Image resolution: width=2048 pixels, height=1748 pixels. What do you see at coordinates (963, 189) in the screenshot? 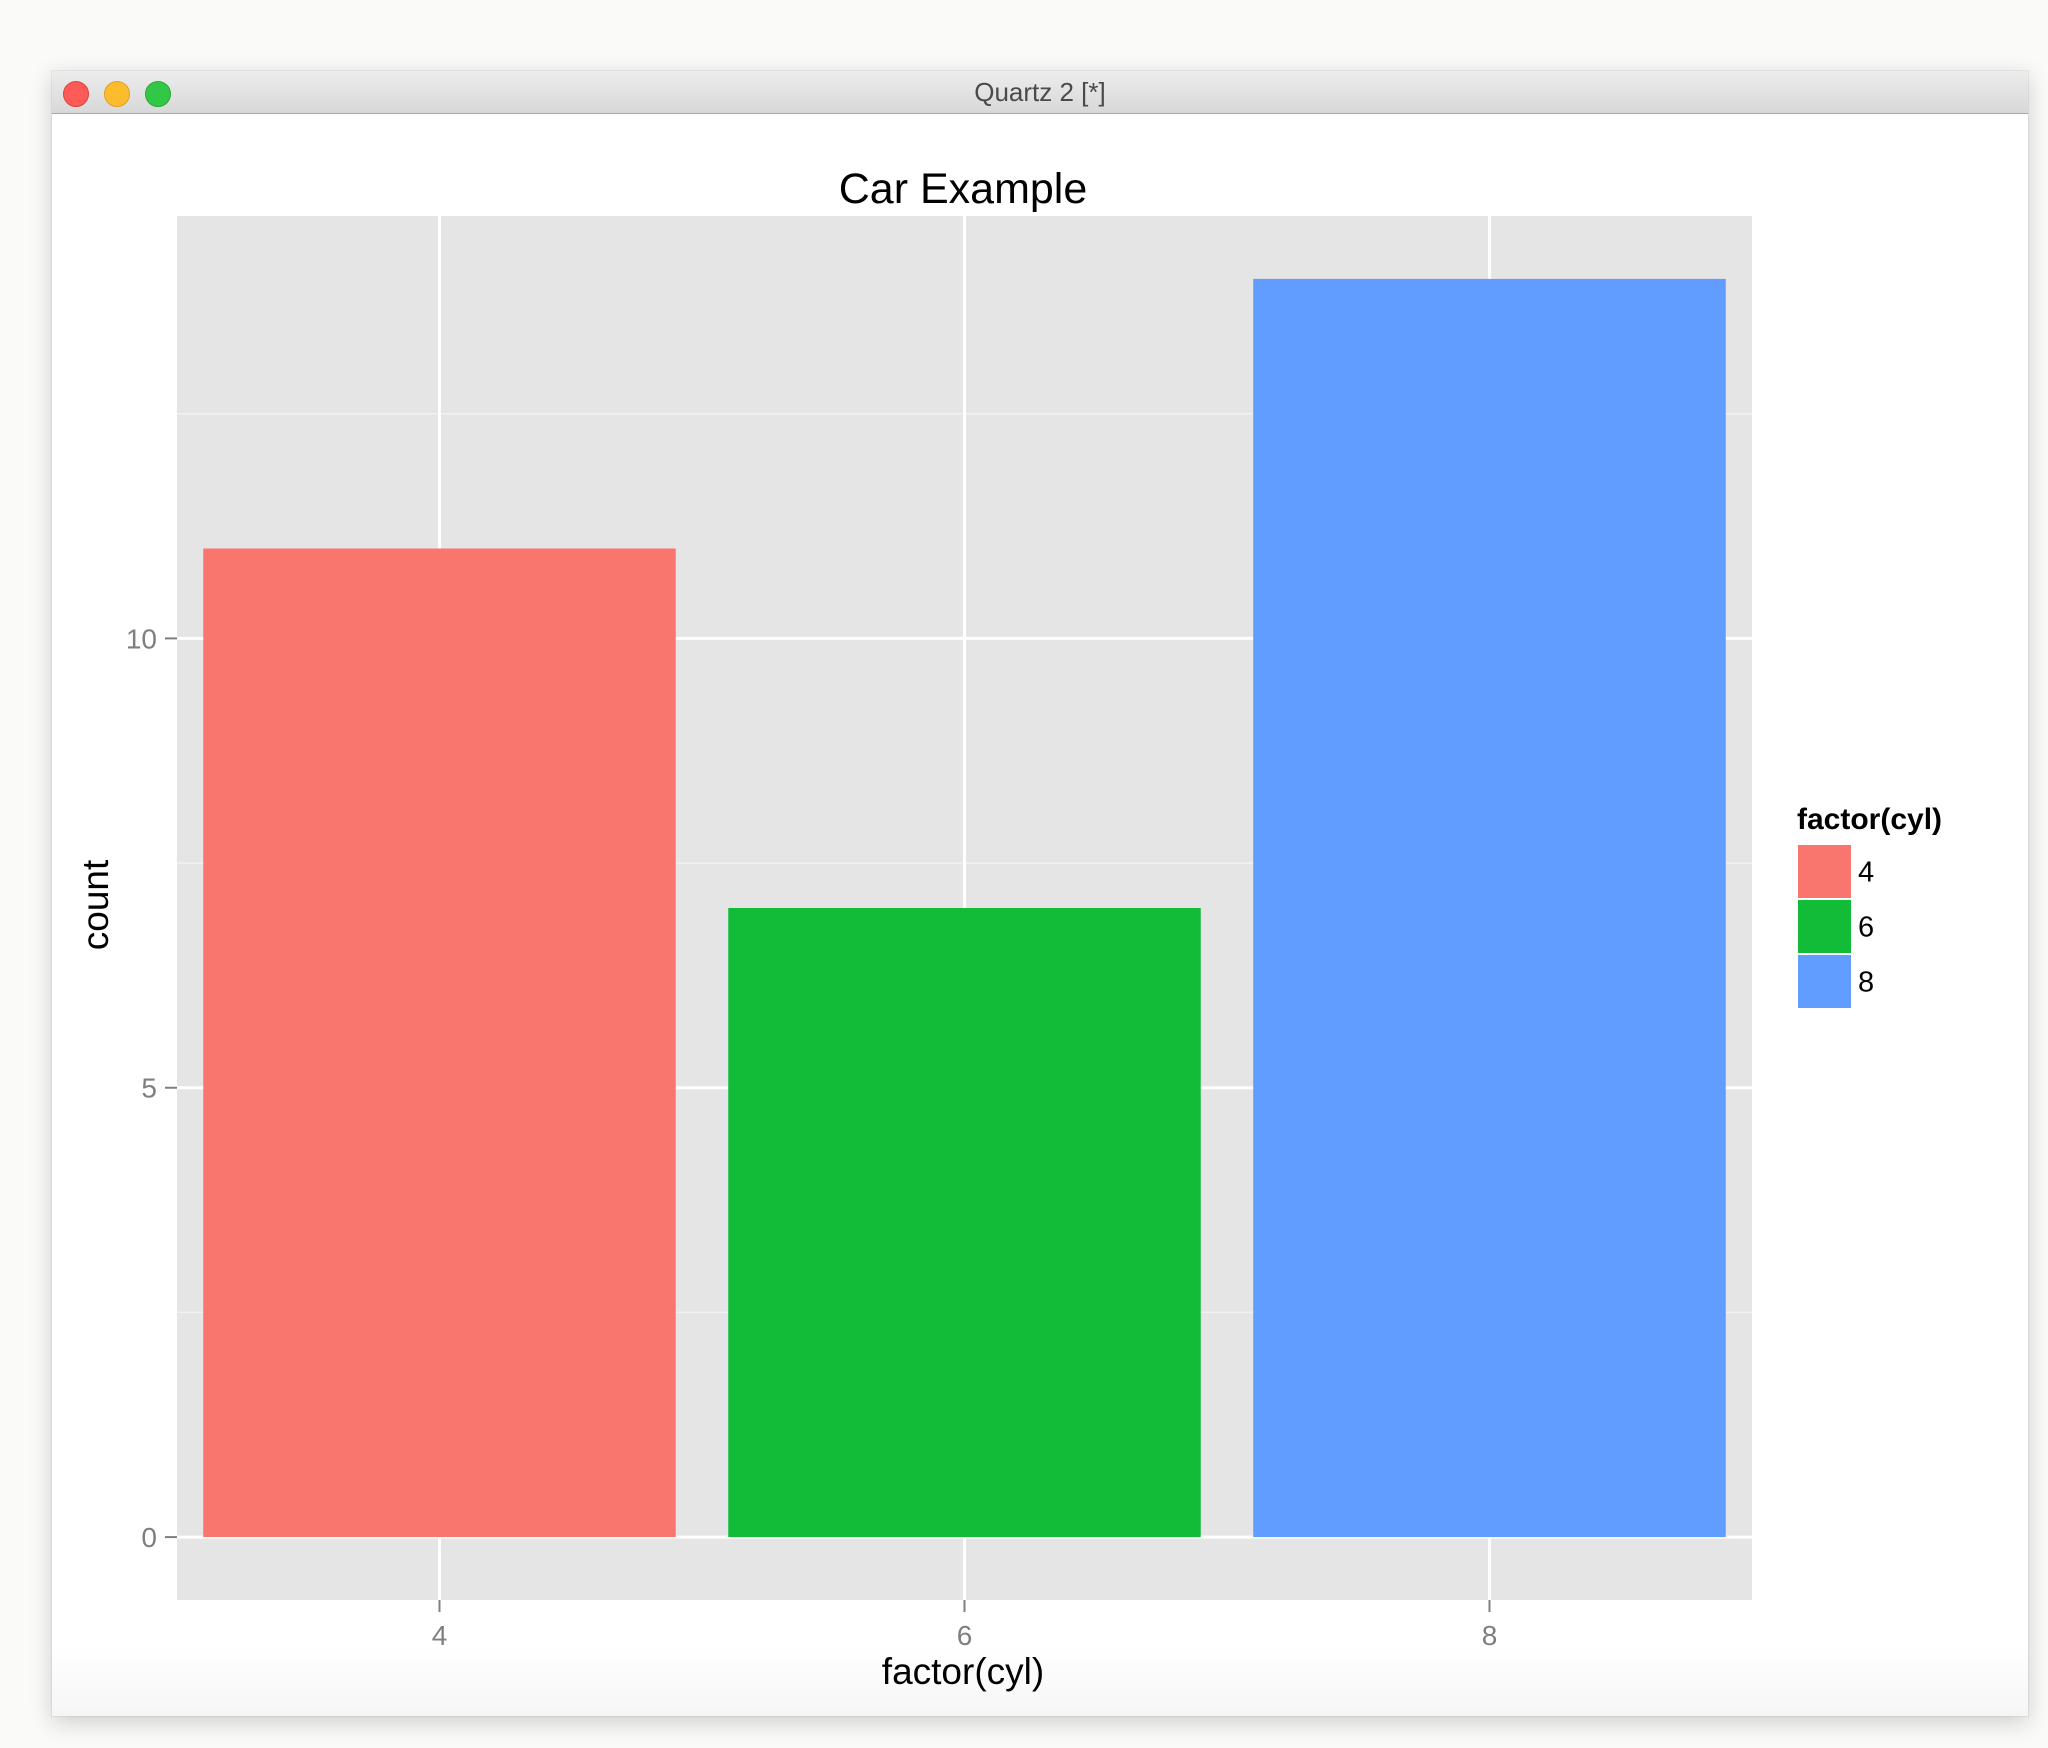
I see `chart-title: Car Example` at bounding box center [963, 189].